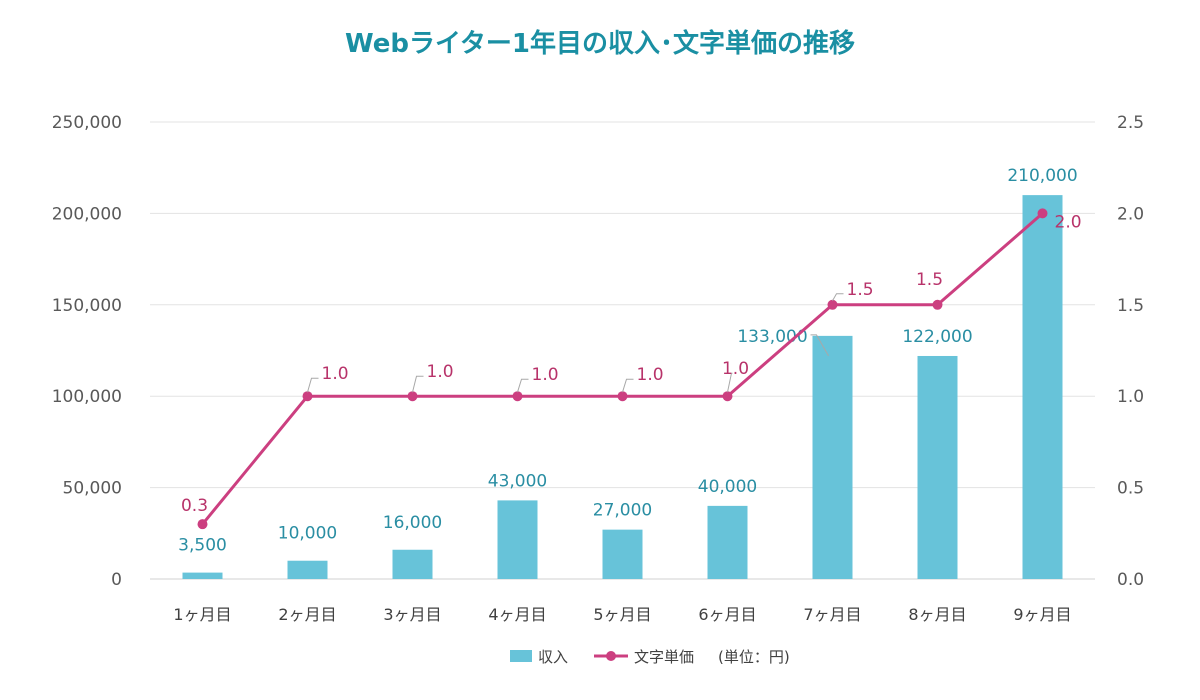 The width and height of the screenshot is (1200, 700). Describe the element at coordinates (87, 123) in the screenshot. I see `left-tick-label: 250,000` at that location.